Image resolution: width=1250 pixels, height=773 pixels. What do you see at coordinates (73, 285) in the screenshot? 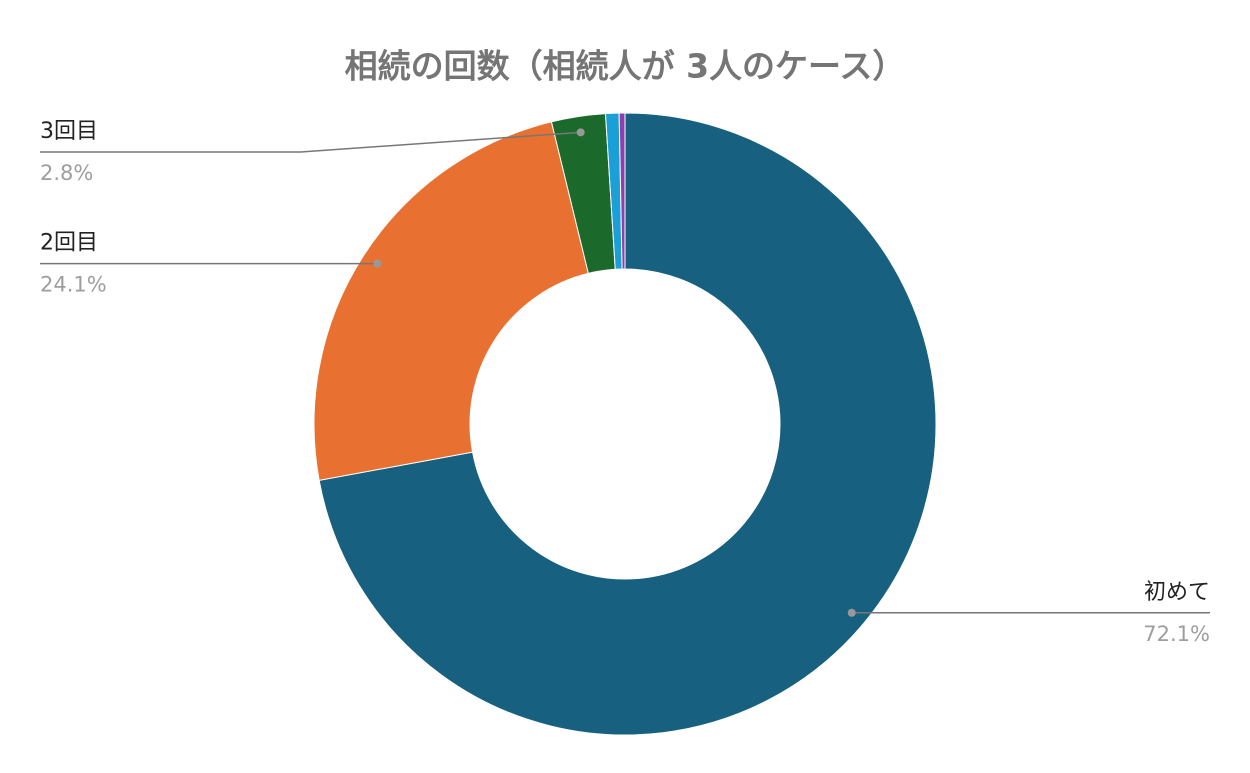
I see `slice-value-label: 24.1%` at bounding box center [73, 285].